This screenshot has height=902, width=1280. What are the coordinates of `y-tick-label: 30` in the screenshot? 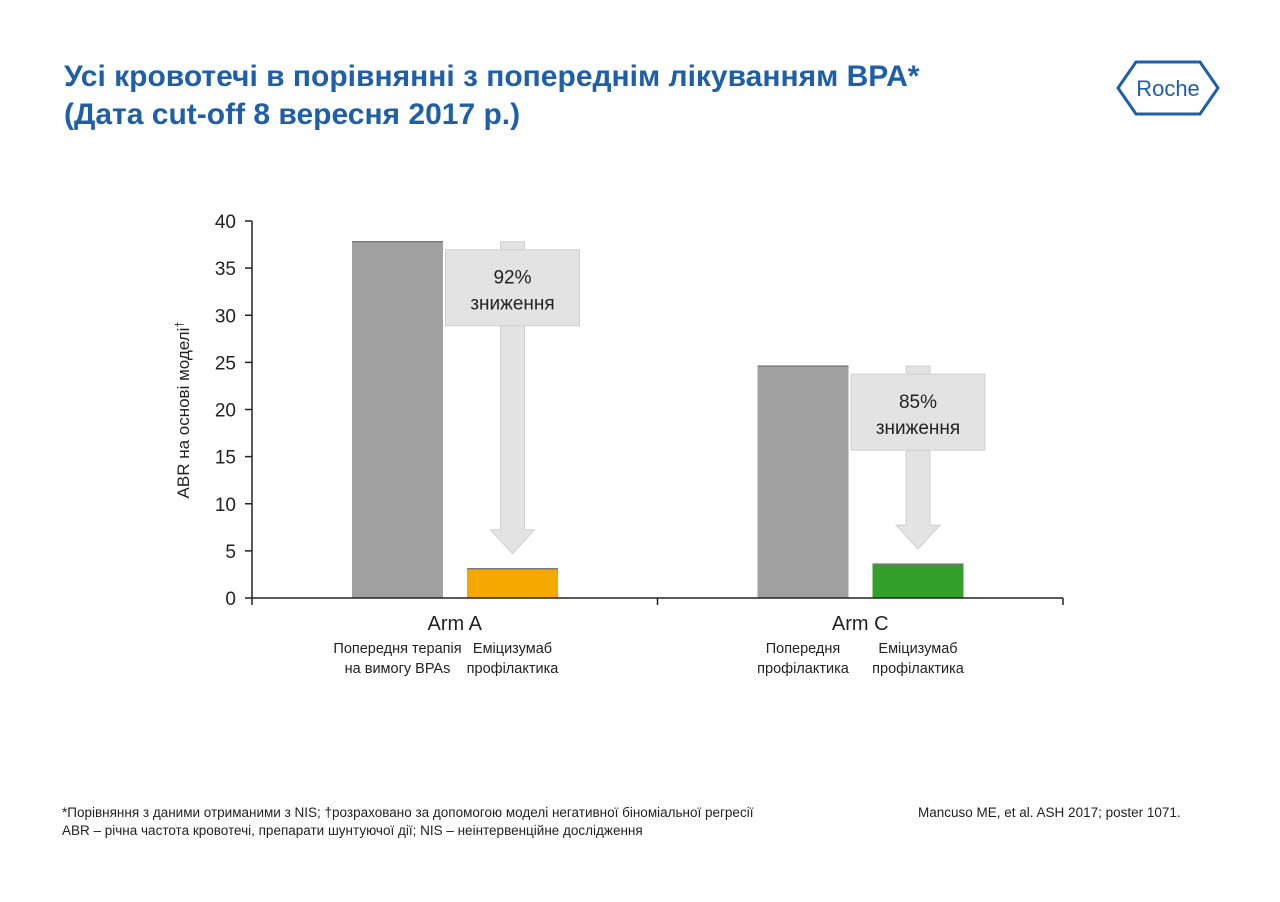 It's located at (225, 316).